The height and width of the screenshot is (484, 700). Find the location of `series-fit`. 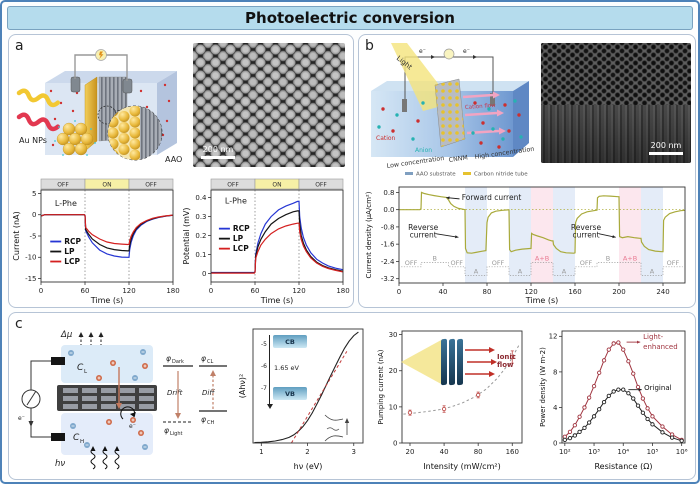

series-fit is located at coordinates (461, 379).